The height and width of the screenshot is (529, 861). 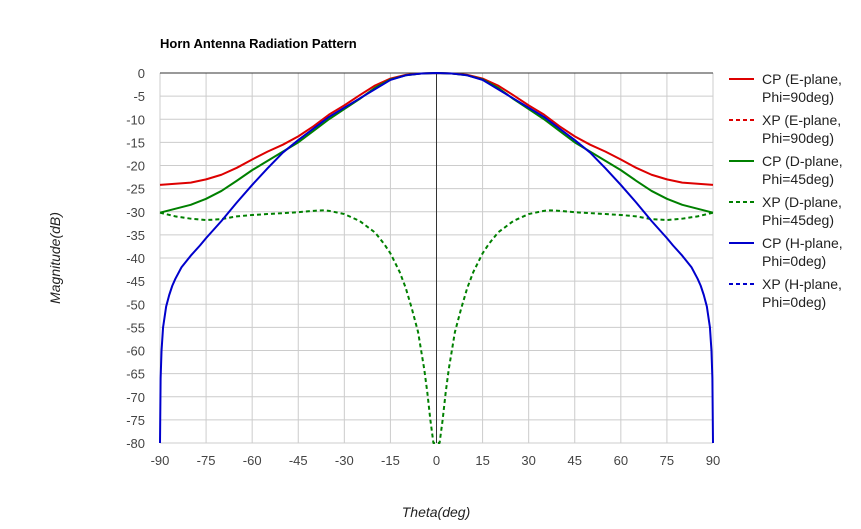 I want to click on y-tick-label: -65, so click(x=135, y=374).